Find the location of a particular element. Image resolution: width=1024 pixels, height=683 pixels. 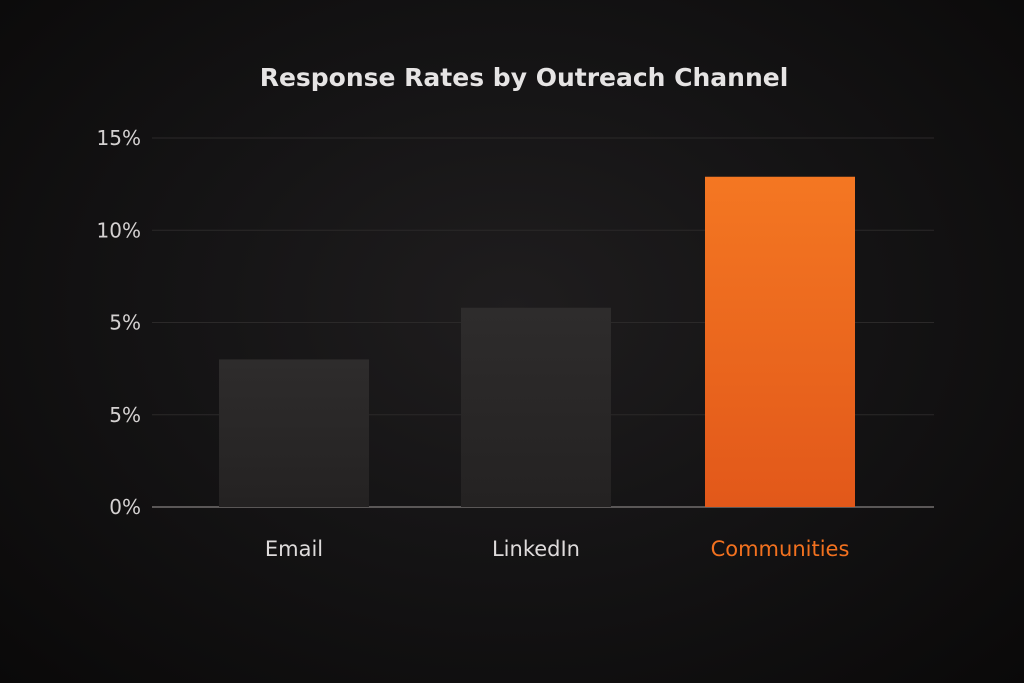

bar-linkedin is located at coordinates (536, 407).